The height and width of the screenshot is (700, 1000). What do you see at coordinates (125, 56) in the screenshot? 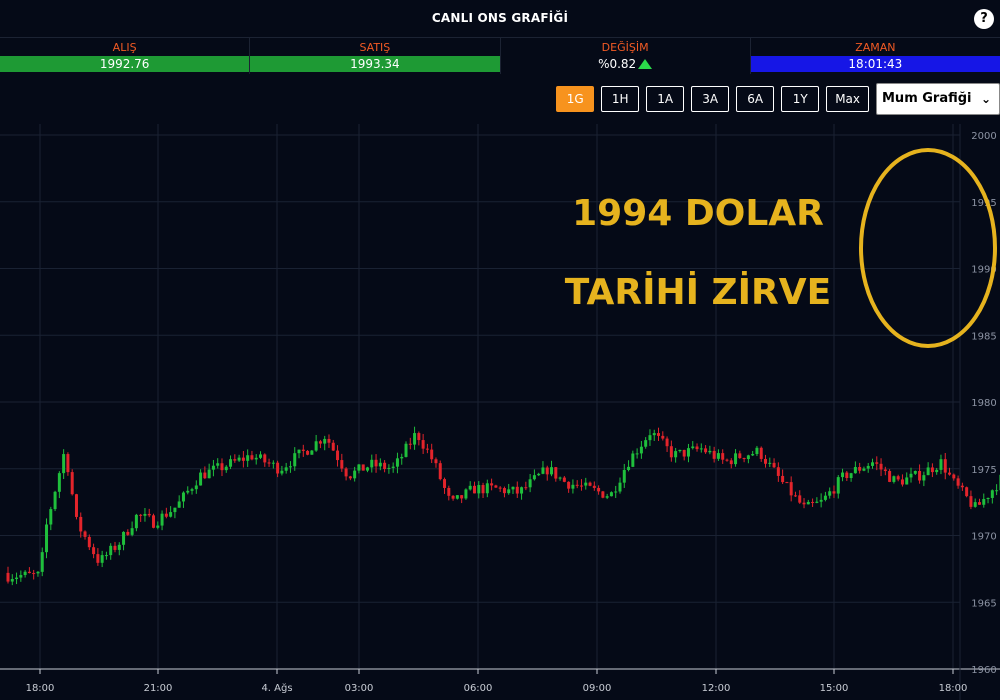
I see `stat-alis: ALIŞ 1992.76` at bounding box center [125, 56].